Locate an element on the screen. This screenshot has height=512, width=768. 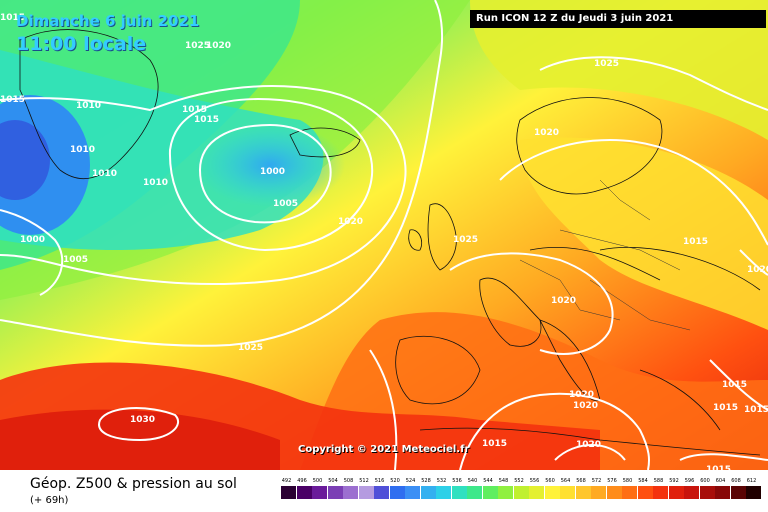
forecast-lead-time: (+ 69h) is located at coordinates (49, 500).